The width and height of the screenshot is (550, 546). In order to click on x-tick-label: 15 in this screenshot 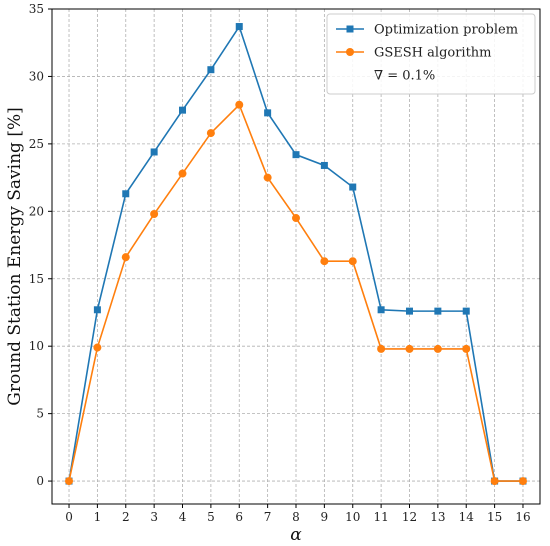, I will do `click(494, 517)`.